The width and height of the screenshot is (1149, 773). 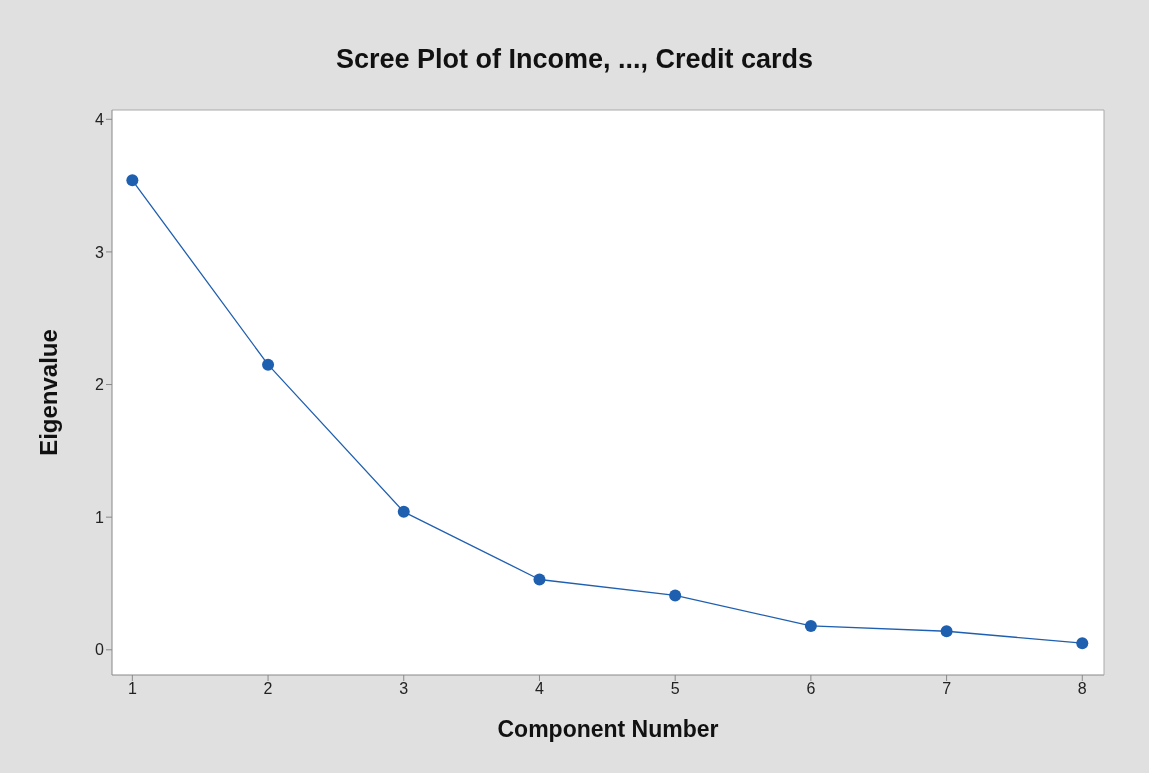 What do you see at coordinates (100, 650) in the screenshot?
I see `y-tick-label: 0` at bounding box center [100, 650].